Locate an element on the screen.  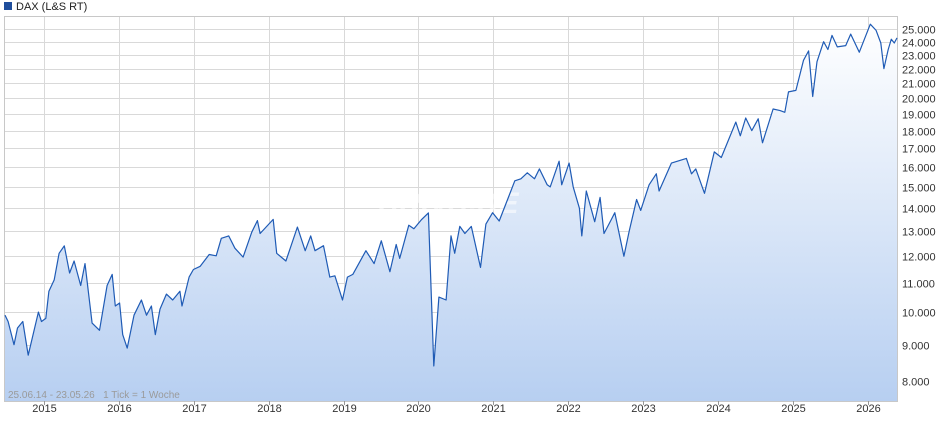
x-tick-label: 2018 is located at coordinates (269, 409).